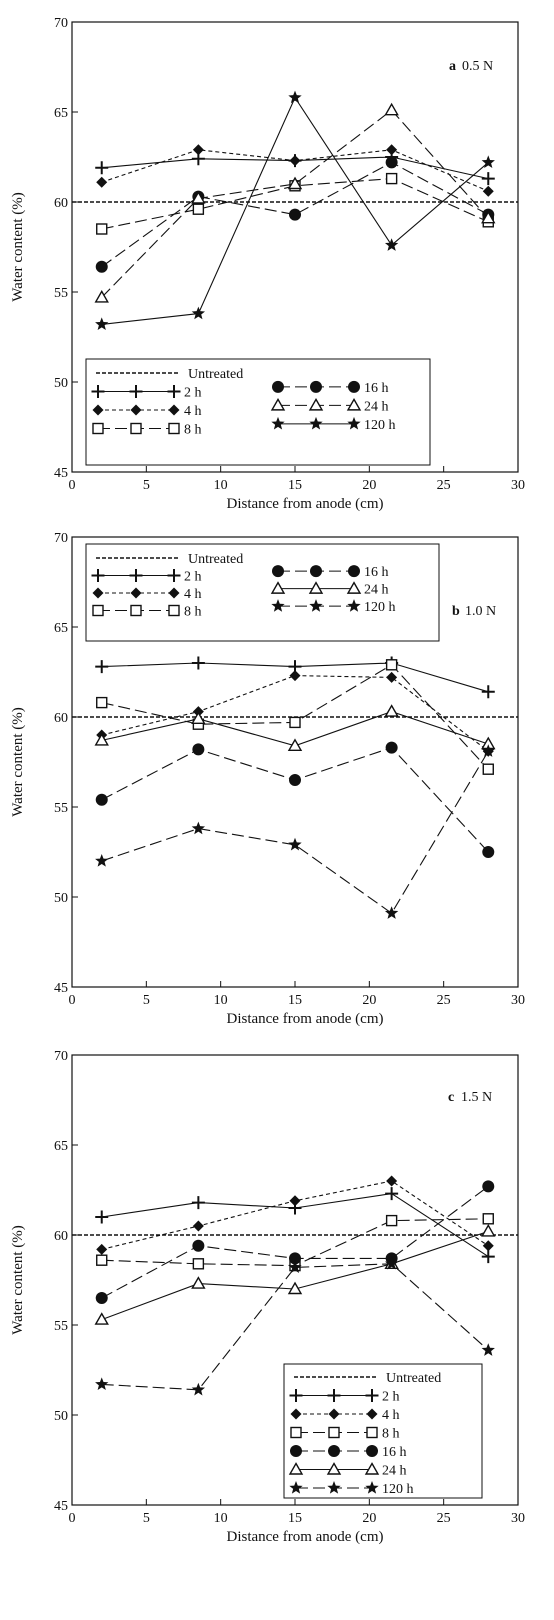 This screenshot has height=1620, width=554. Describe the element at coordinates (61, 898) in the screenshot. I see `y-tick-label: 50` at that location.